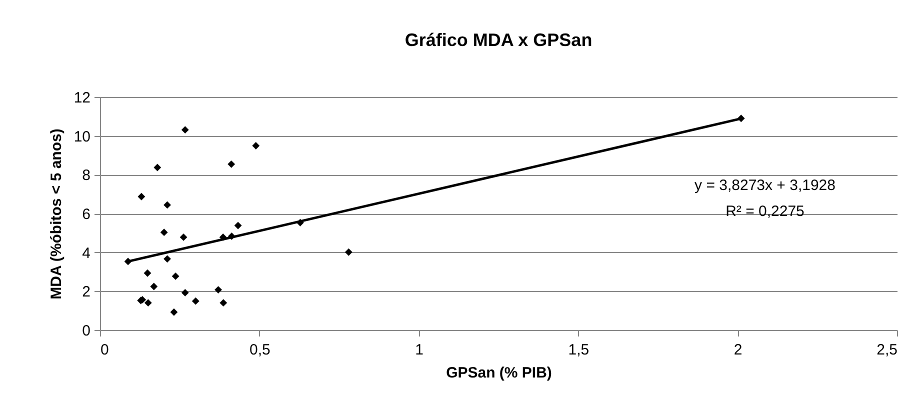 The width and height of the screenshot is (921, 408). I want to click on y-tick-label: 2, so click(86, 292).